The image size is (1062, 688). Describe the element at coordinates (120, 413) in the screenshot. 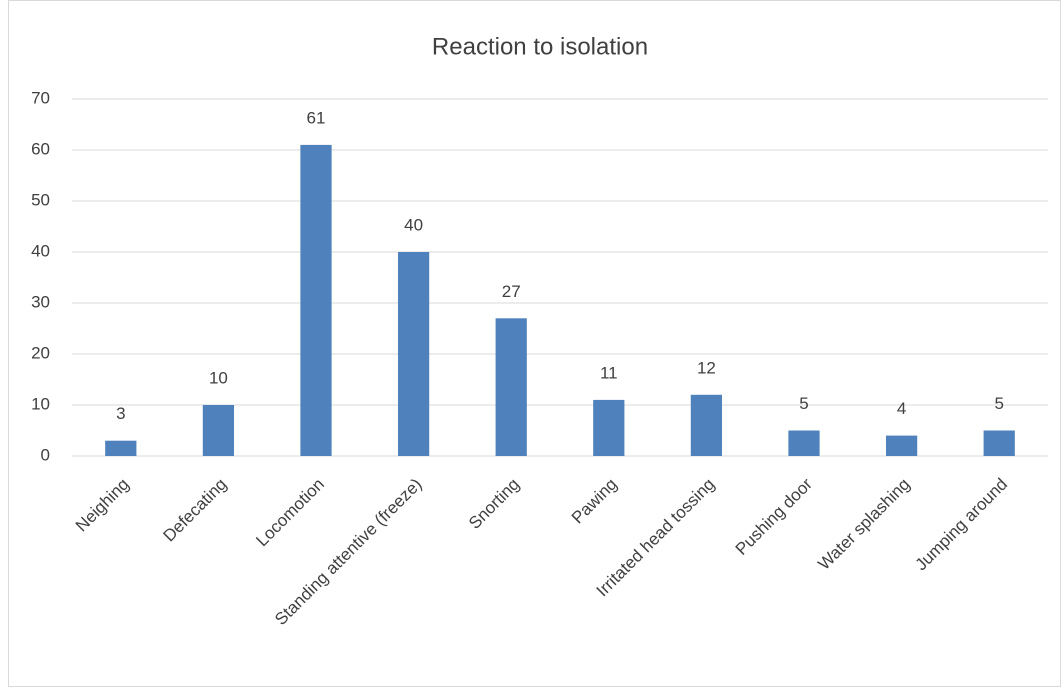

I see `data-label: 3` at that location.